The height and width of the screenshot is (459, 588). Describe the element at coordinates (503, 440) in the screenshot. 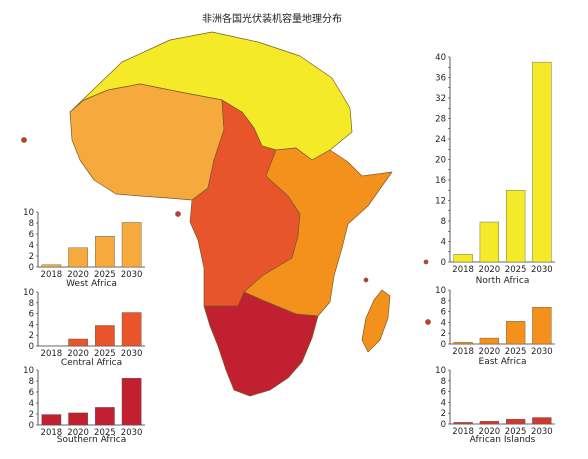

I see `chart-region-label: African Islands` at that location.